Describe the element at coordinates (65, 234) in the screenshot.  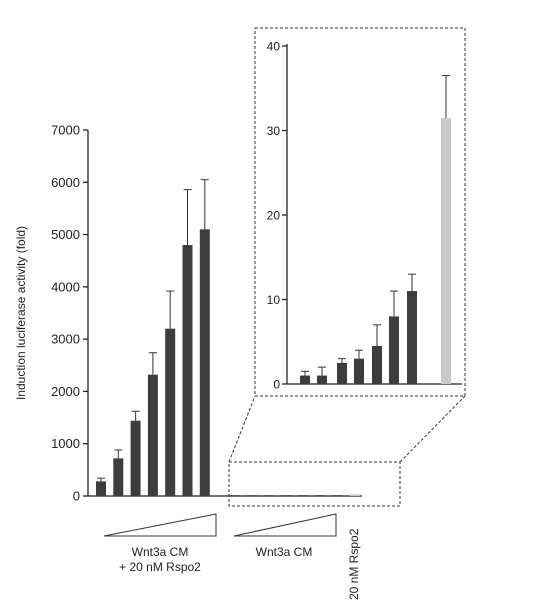
I see `main-y-tick-label: 5000` at that location.